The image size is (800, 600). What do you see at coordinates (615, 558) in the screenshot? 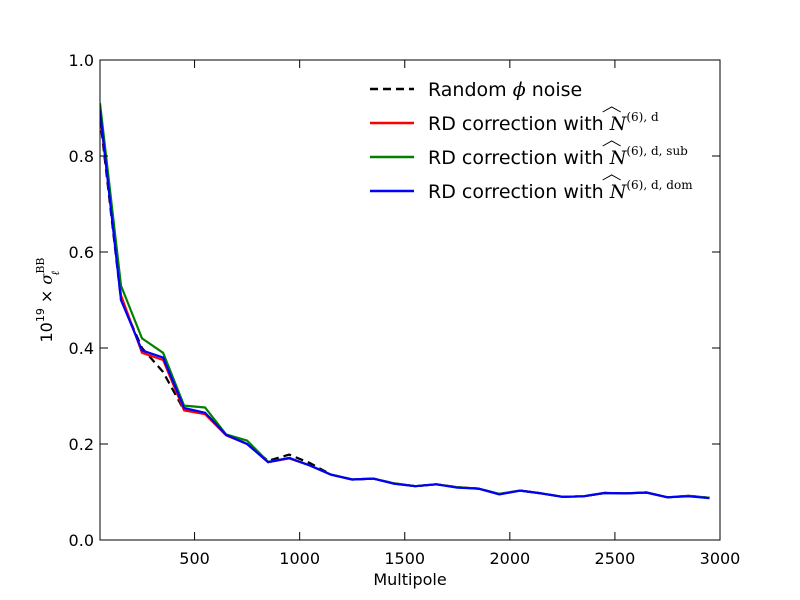
I see `x-tick-label: 2500` at bounding box center [615, 558].